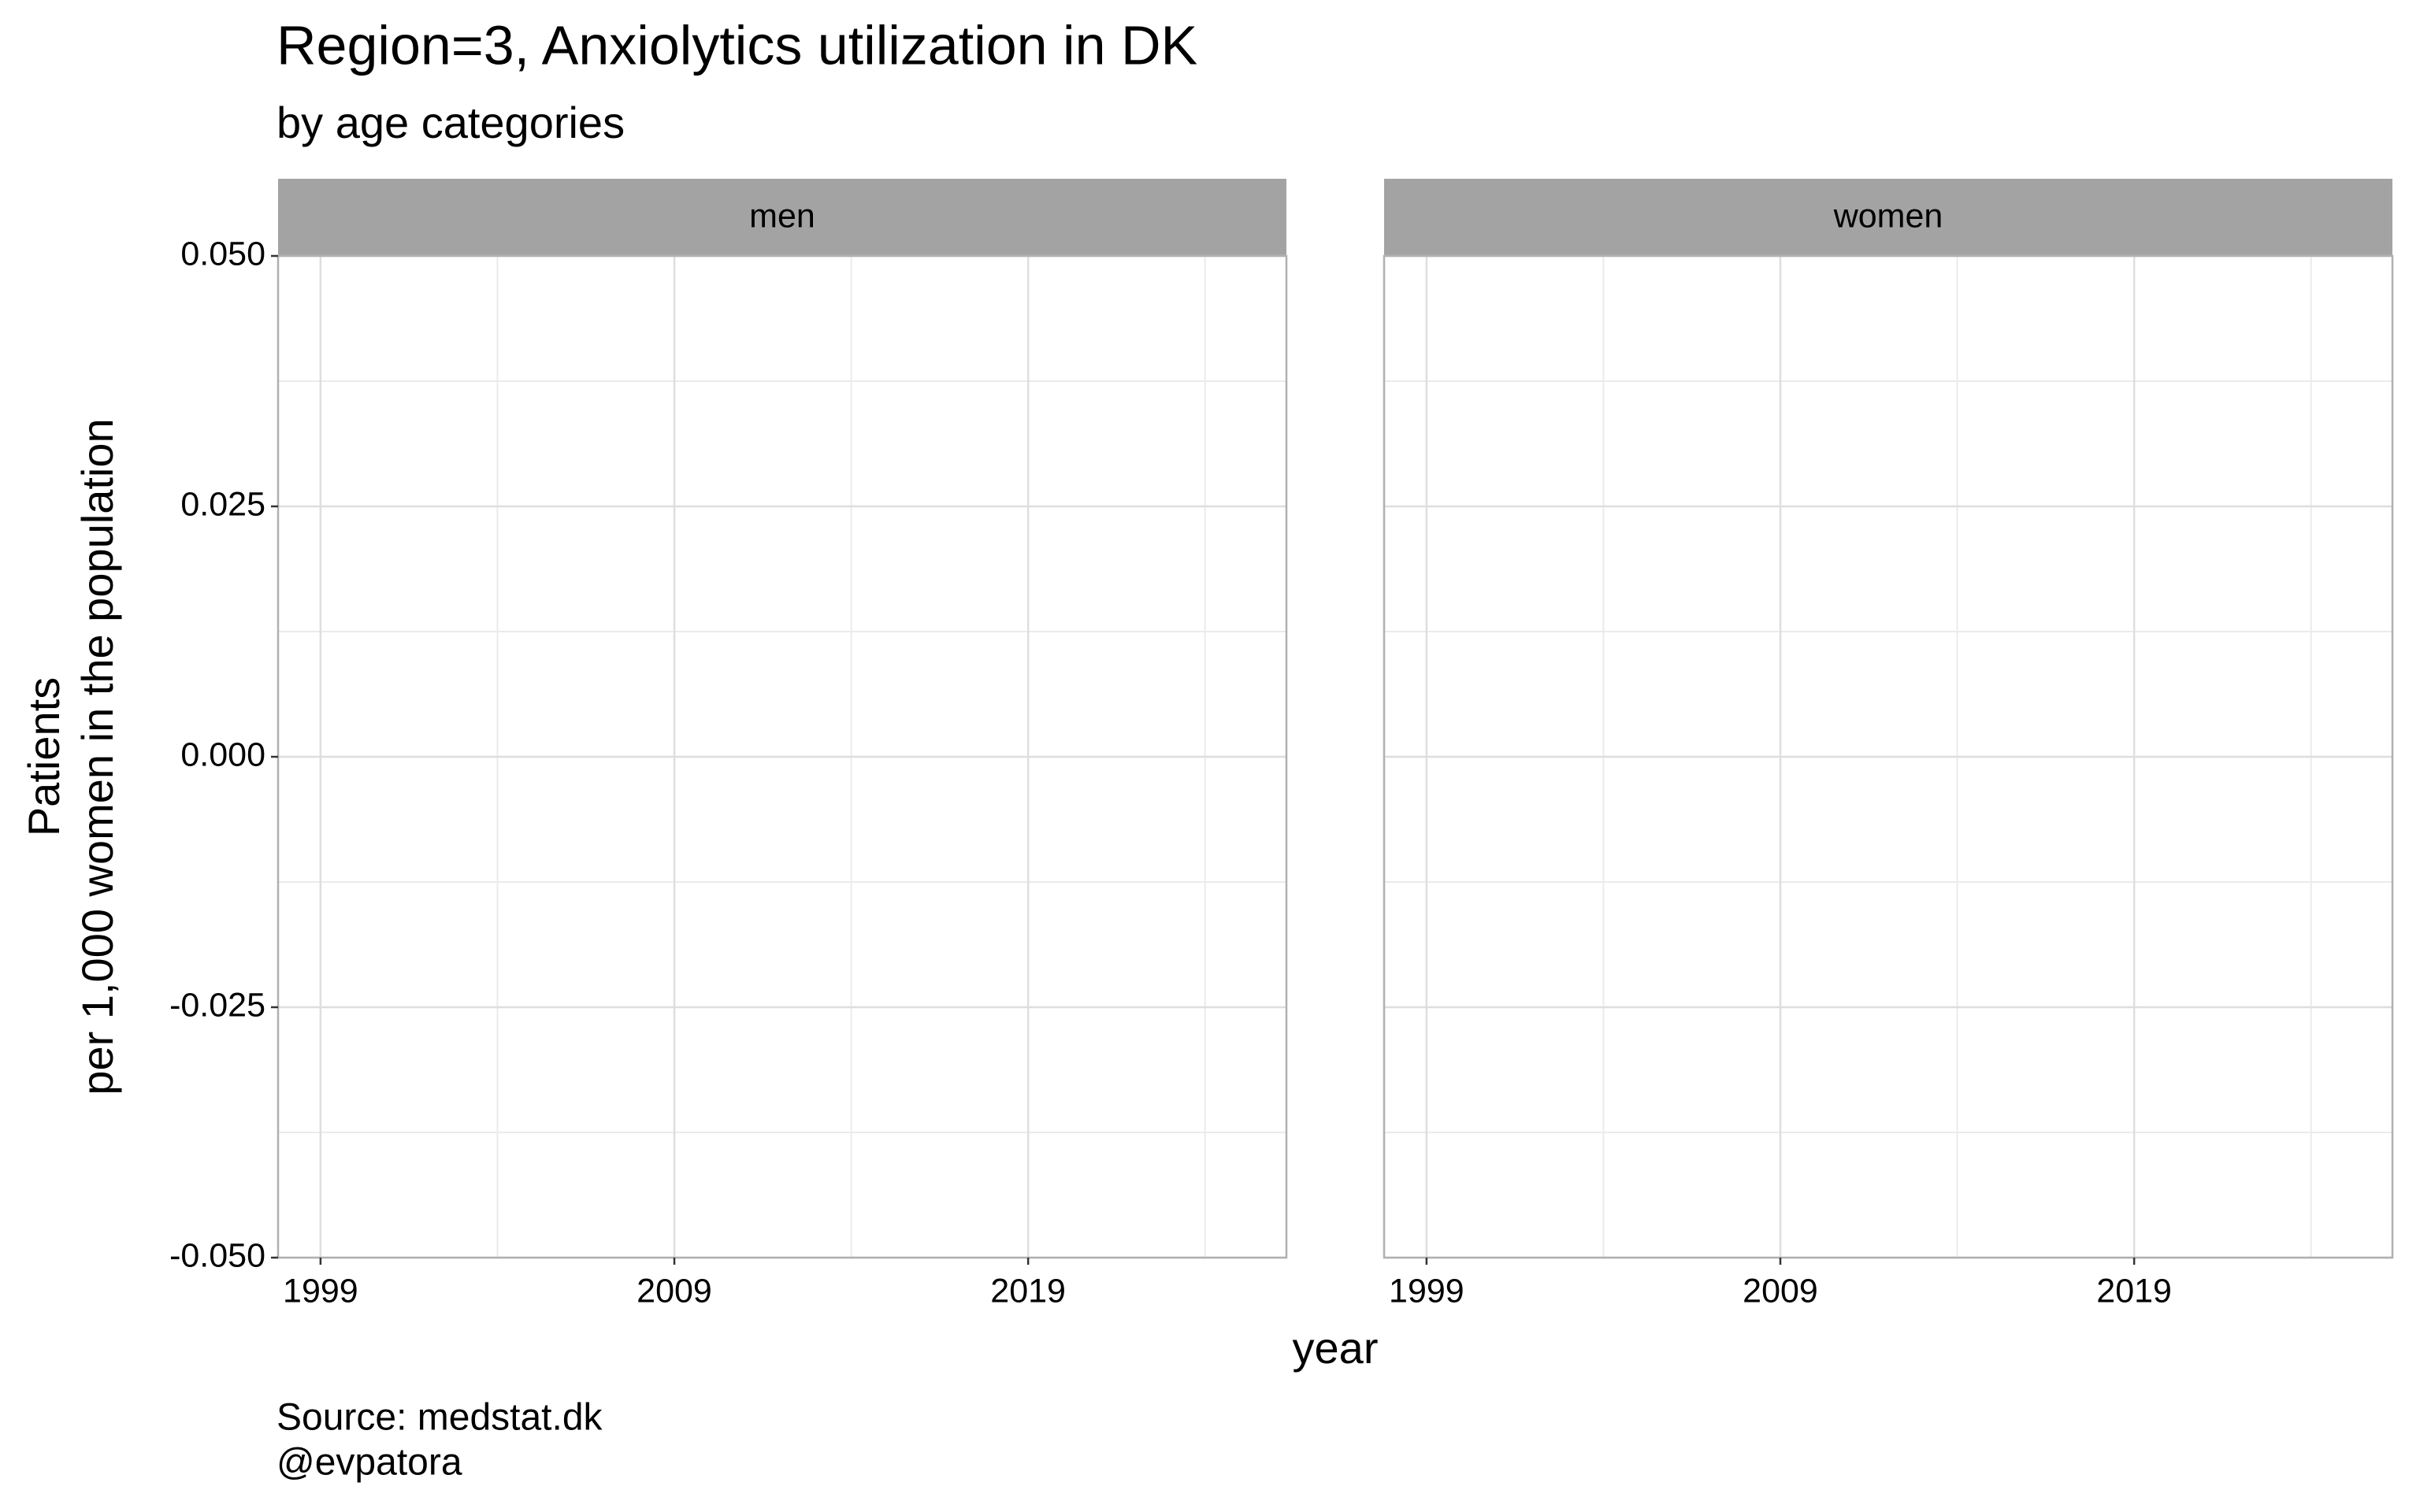  Describe the element at coordinates (737, 45) in the screenshot. I see `chart-title: Region=3, Anxiolytics utilization in DK` at that location.